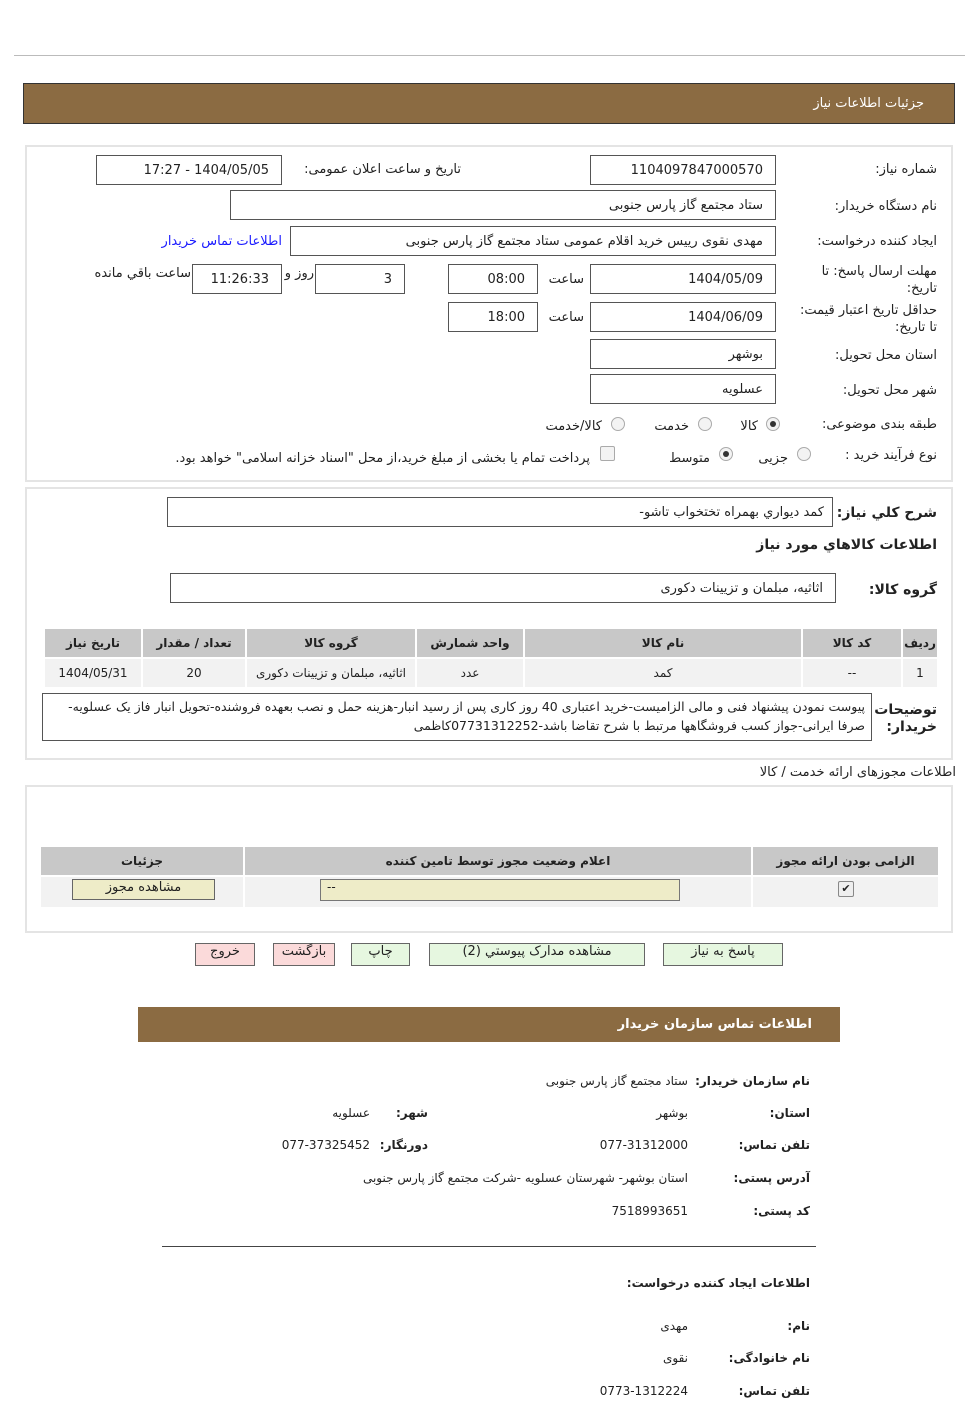 This screenshot has width=978, height=1419. What do you see at coordinates (498, 861) in the screenshot?
I see `col-status: اعلام وضعیت مجوز توسط تامین کننده` at bounding box center [498, 861].